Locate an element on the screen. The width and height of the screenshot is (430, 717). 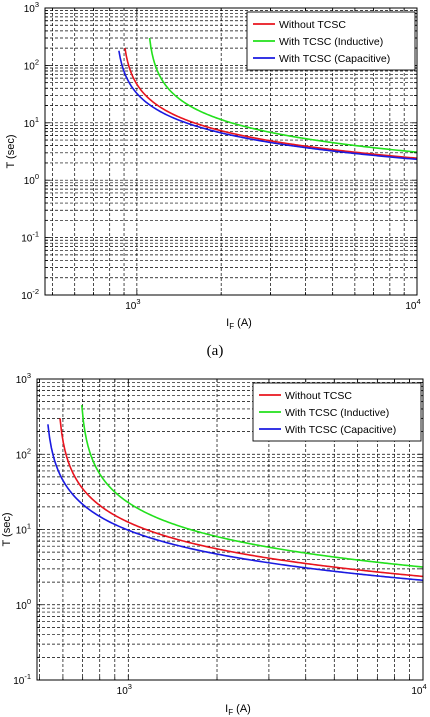
series-group is located at coordinates (268, 99).